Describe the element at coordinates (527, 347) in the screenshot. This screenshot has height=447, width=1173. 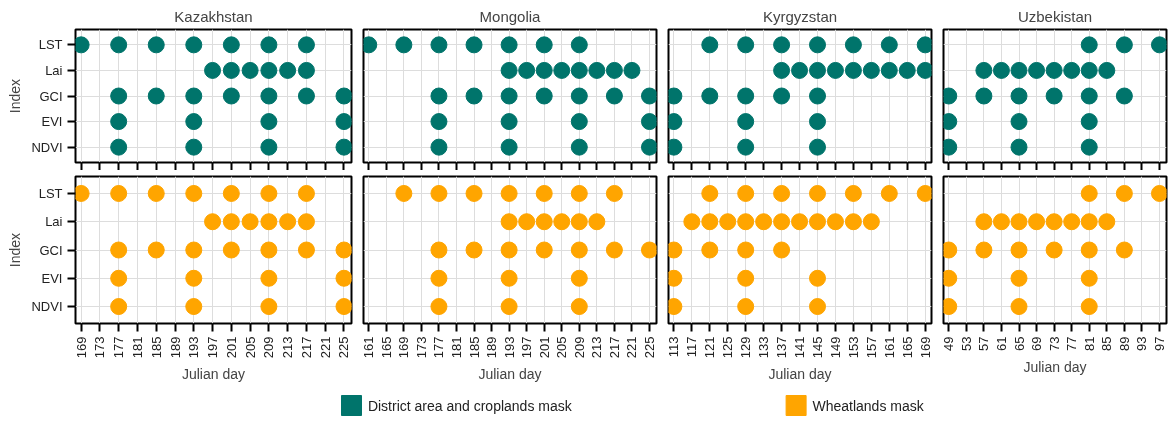
I see `x-tick-label: 197` at that location.